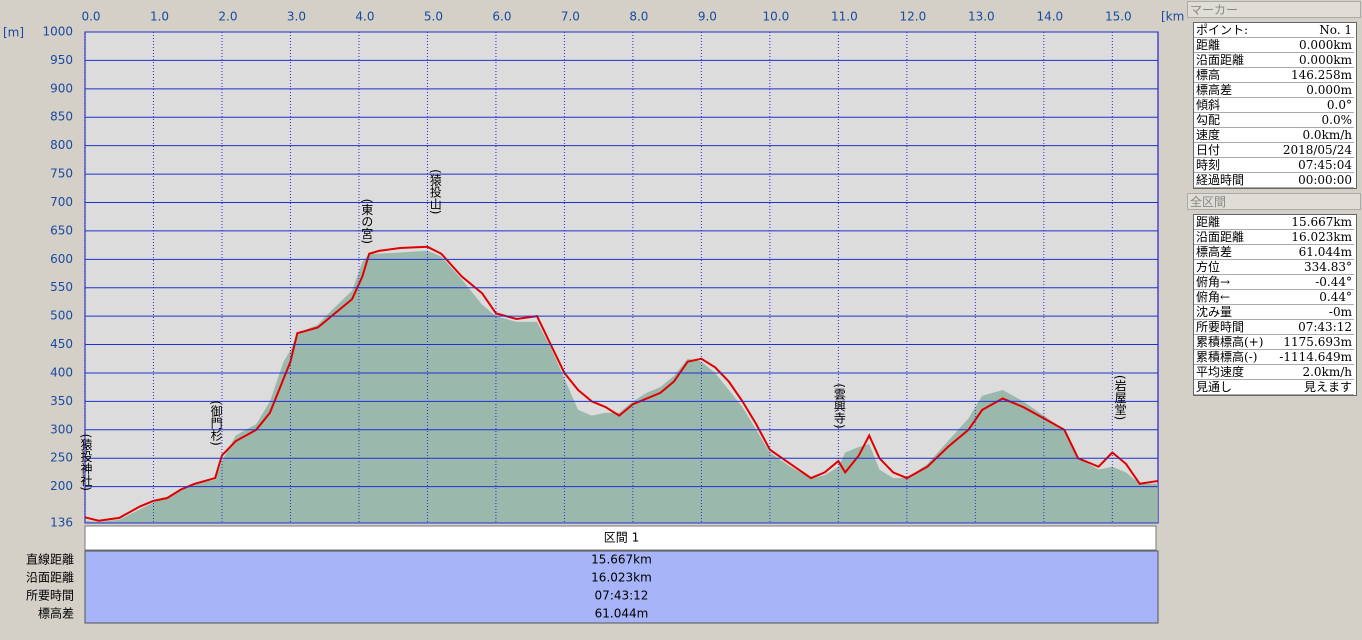  What do you see at coordinates (1327, 135) in the screenshot?
I see `row-val: 0.0km/h` at bounding box center [1327, 135].